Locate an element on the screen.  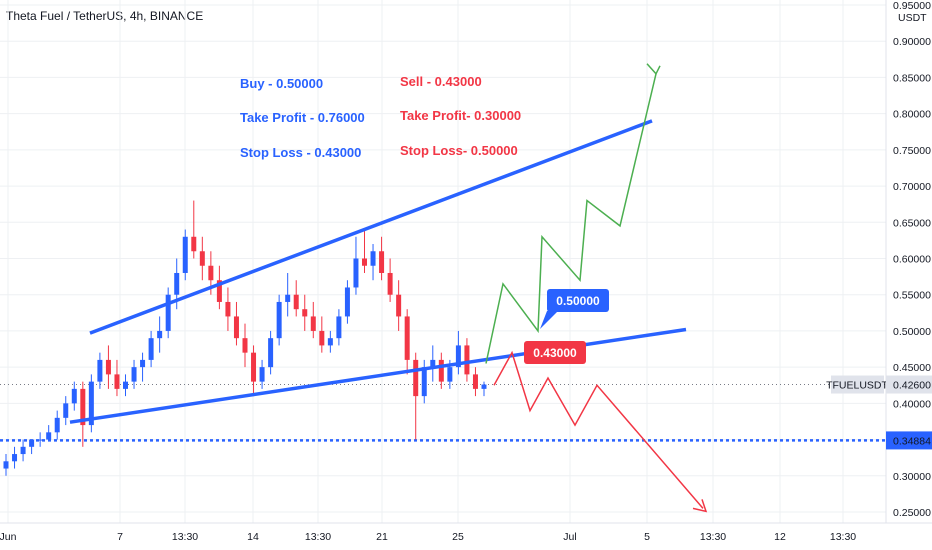
y-tick-label: 0.80000 is located at coordinates (912, 115).